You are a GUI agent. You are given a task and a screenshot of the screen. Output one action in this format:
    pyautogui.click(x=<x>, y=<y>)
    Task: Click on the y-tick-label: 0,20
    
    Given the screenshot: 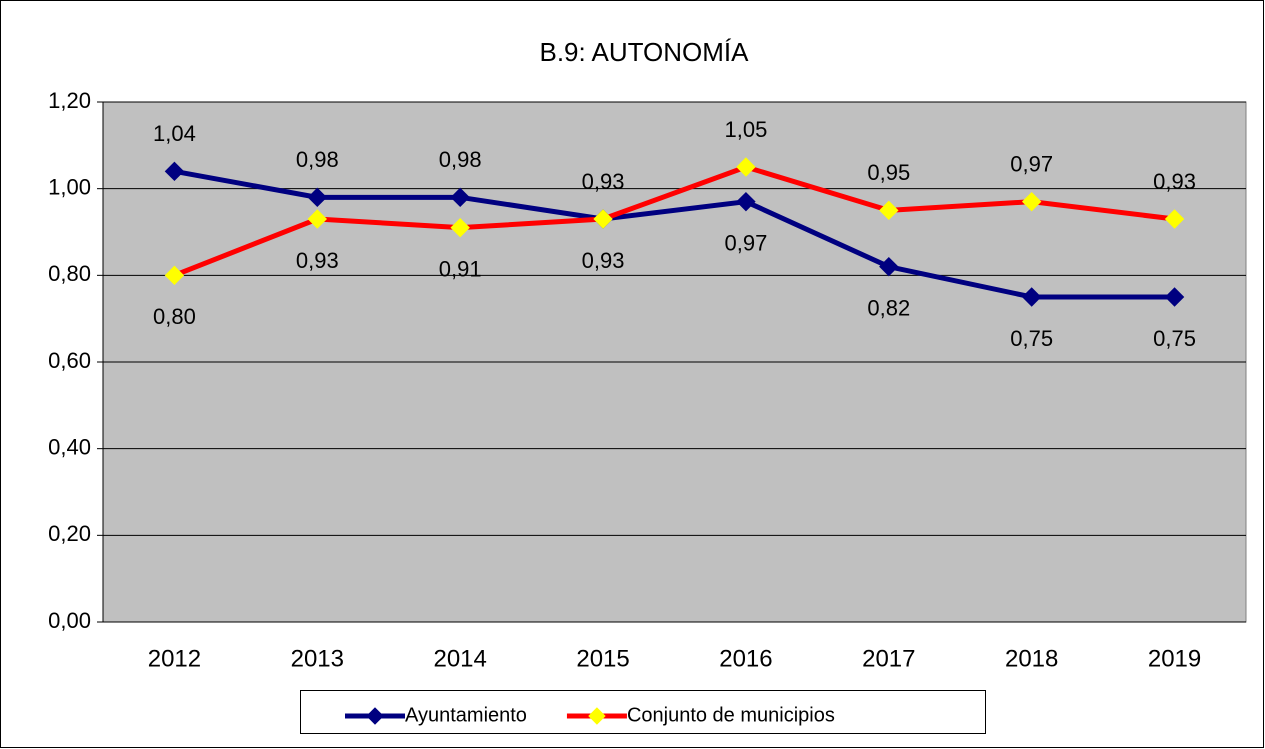 What is the action you would take?
    pyautogui.click(x=69, y=533)
    